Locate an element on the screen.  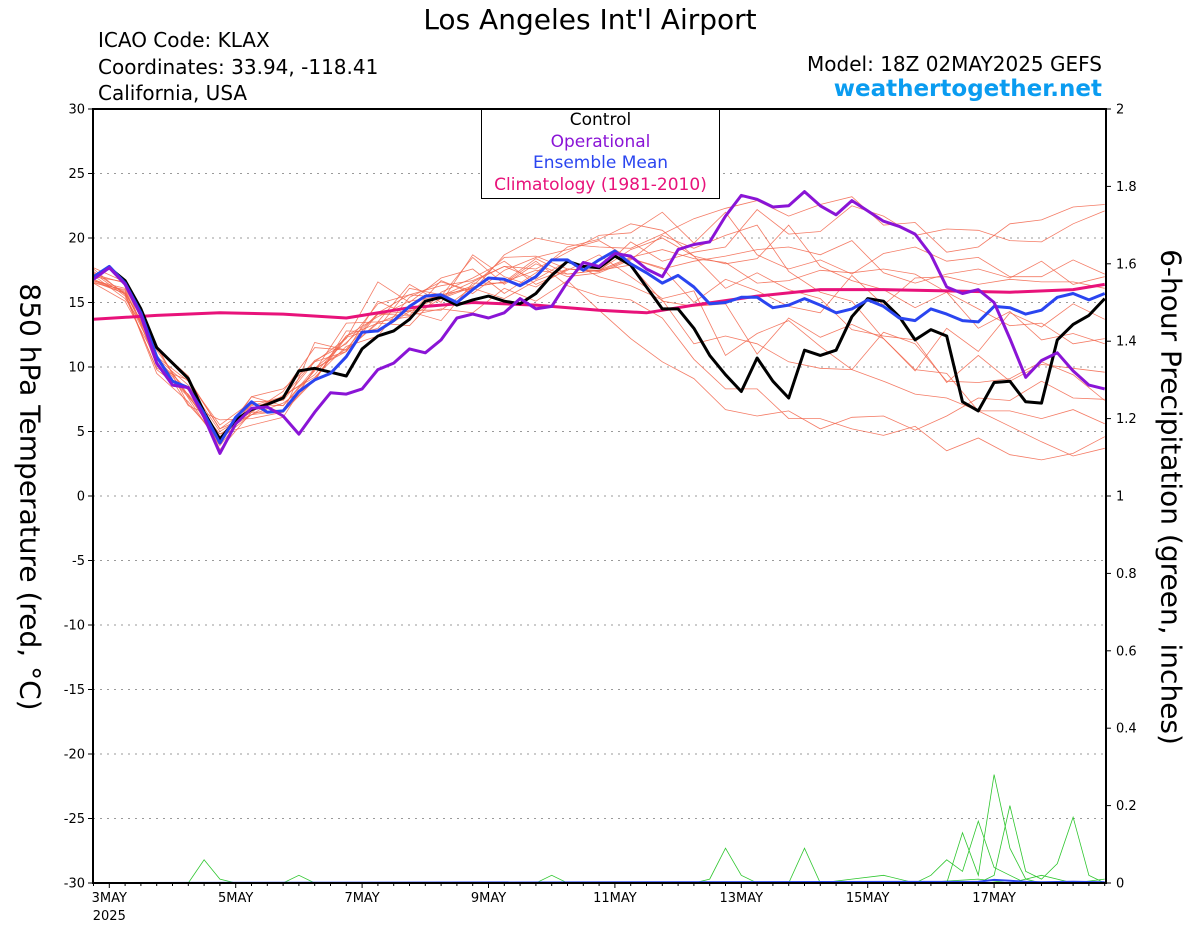
y2-tick-label: 0.8 is located at coordinates (1126, 574).